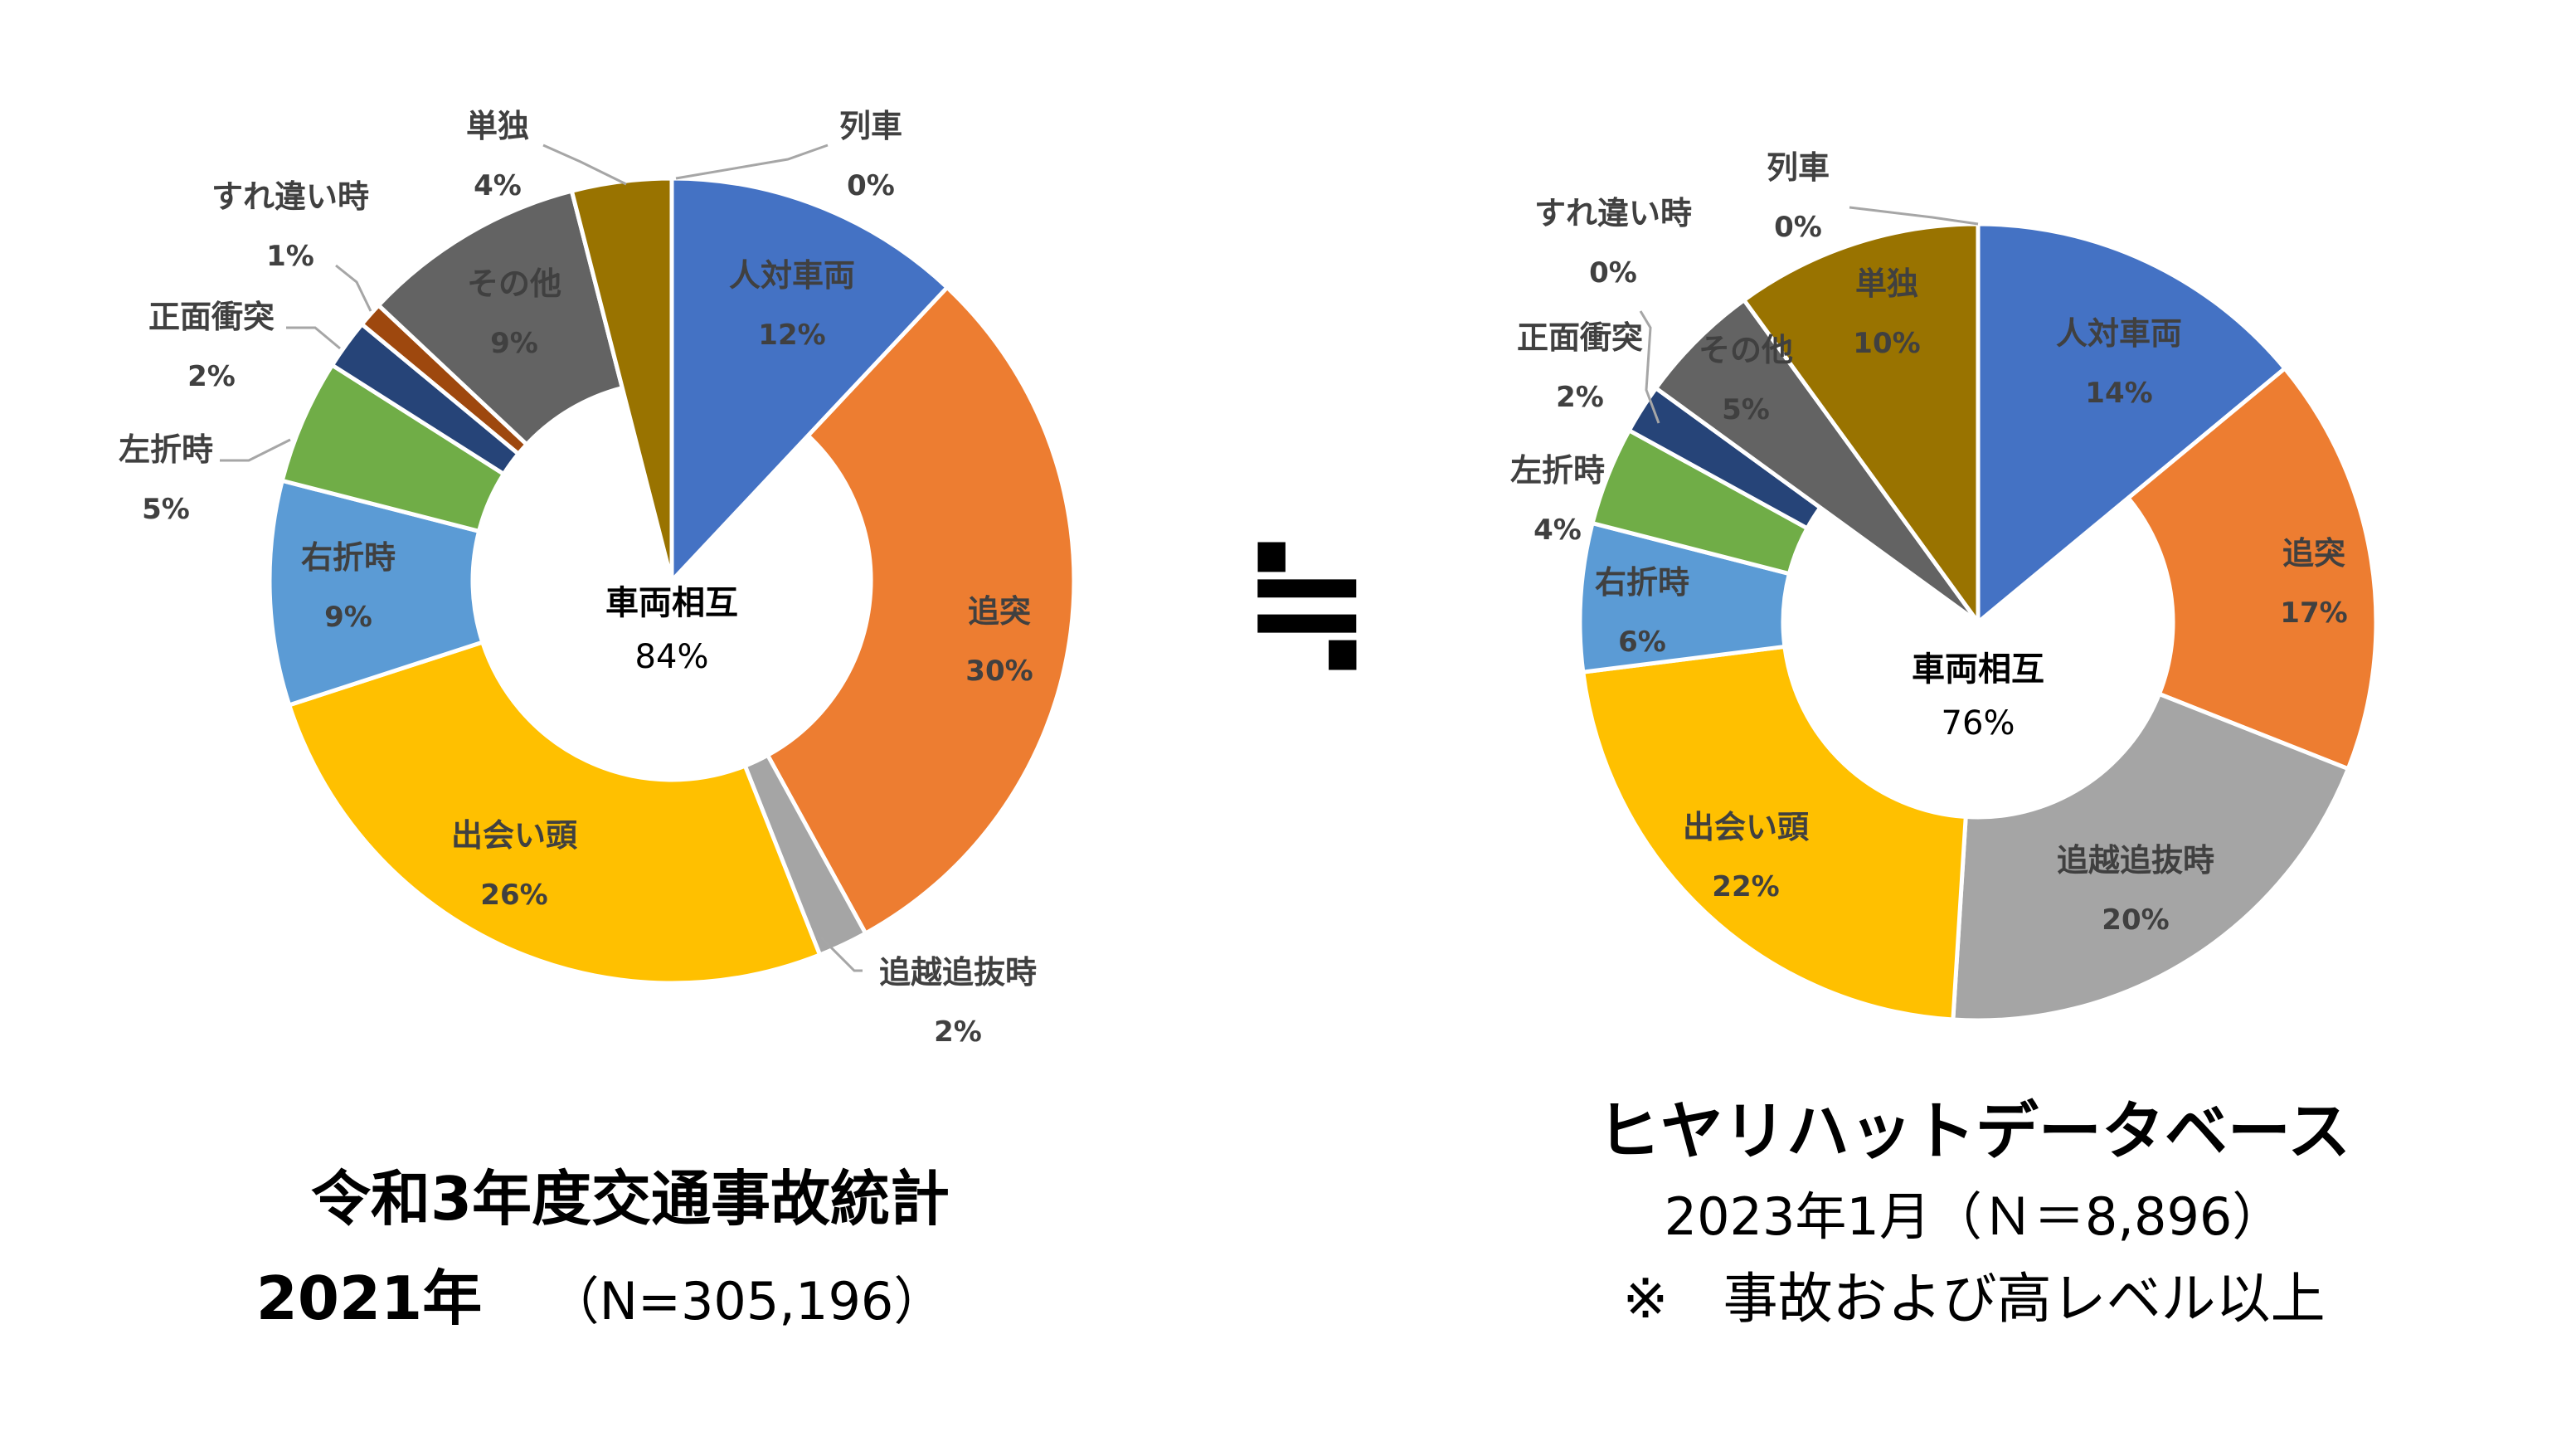  What do you see at coordinates (671, 603) in the screenshot?
I see `chart-left-center-label: 車両相互` at bounding box center [671, 603].